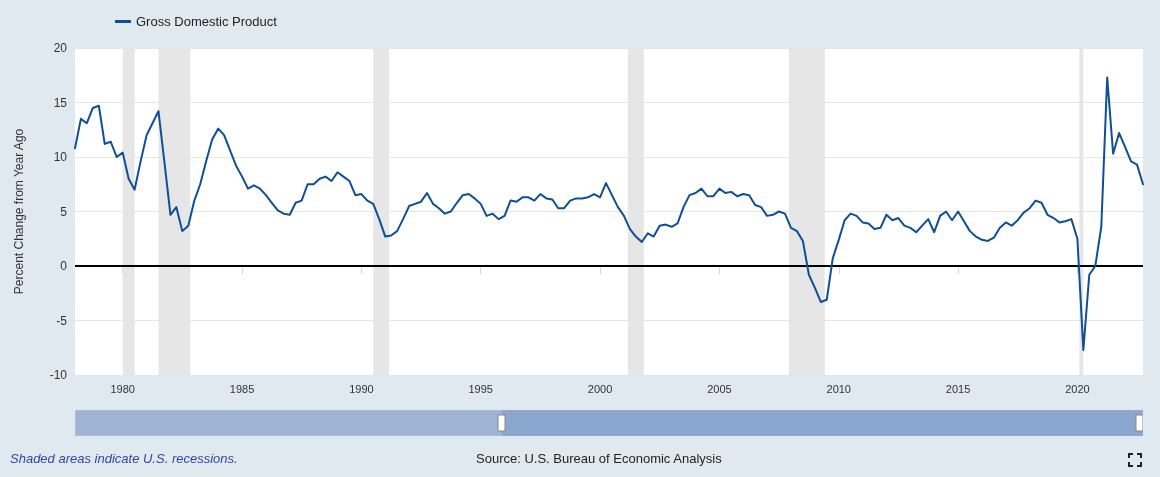 The image size is (1160, 477). Describe the element at coordinates (207, 21) in the screenshot. I see `legend-label: Gross Domestic Product` at that location.